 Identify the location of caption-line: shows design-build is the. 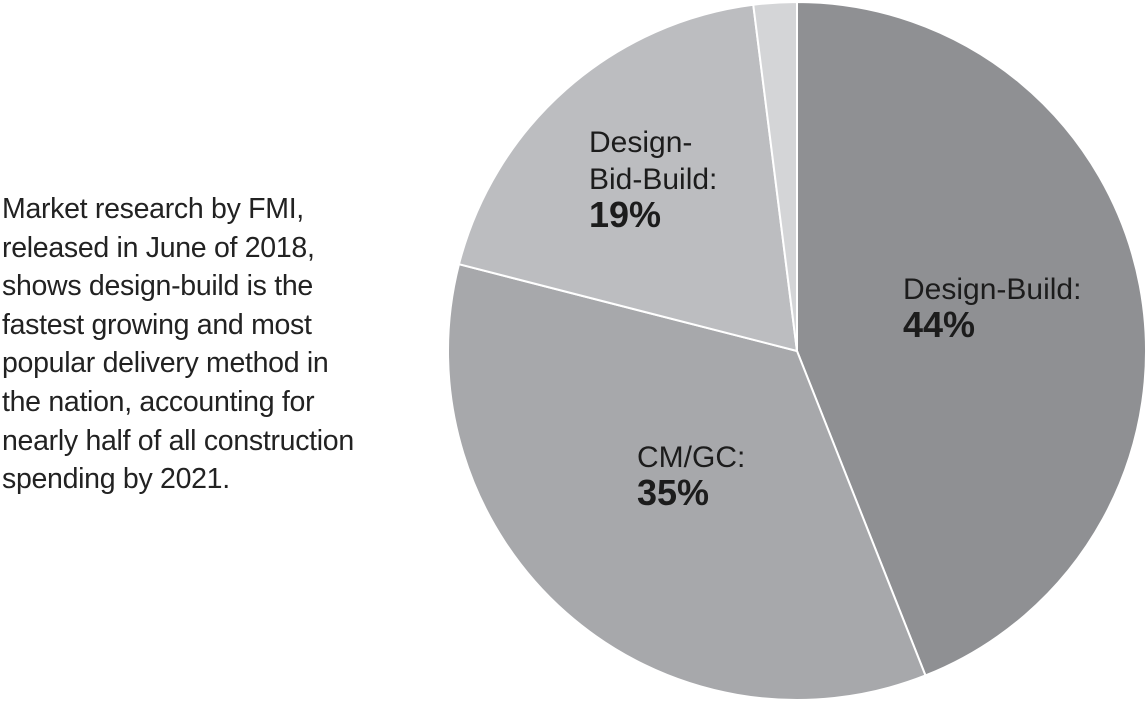
(157, 286).